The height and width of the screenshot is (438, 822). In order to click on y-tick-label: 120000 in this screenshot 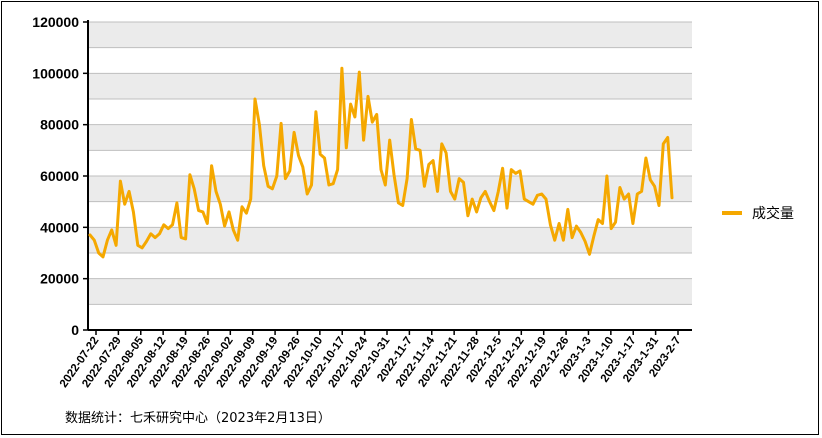, I will do `click(55, 22)`.